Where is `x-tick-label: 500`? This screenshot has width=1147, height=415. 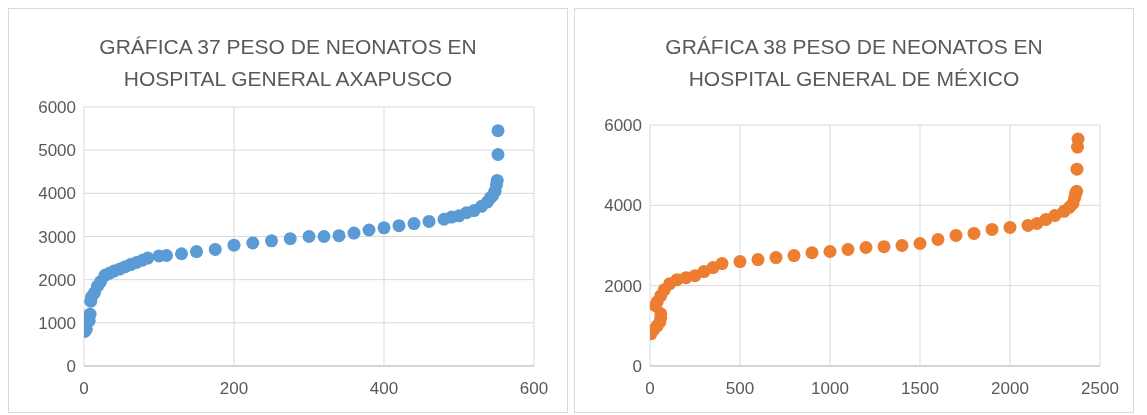 x-tick-label: 500 is located at coordinates (740, 389).